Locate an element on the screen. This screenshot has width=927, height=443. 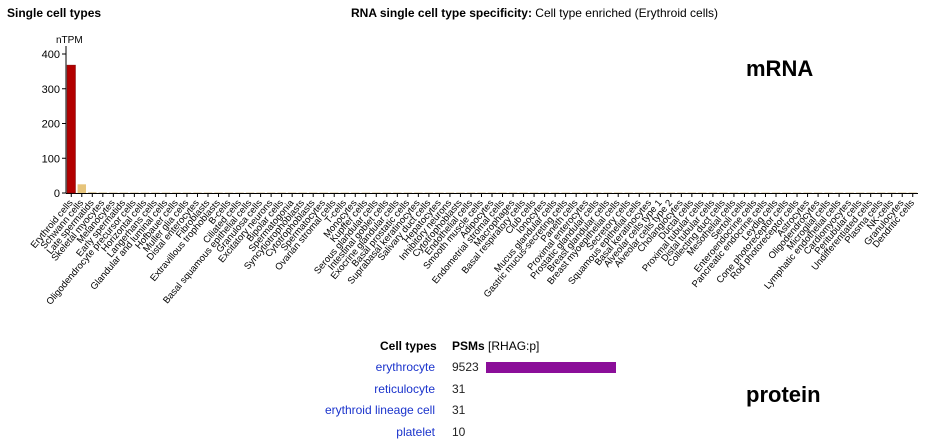
y-tick-label: 200 is located at coordinates (51, 125).